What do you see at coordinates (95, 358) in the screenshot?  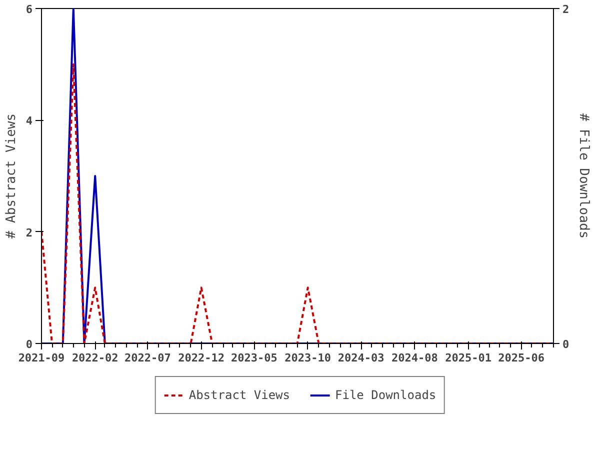 I see `x-tick-label: 2022-02` at bounding box center [95, 358].